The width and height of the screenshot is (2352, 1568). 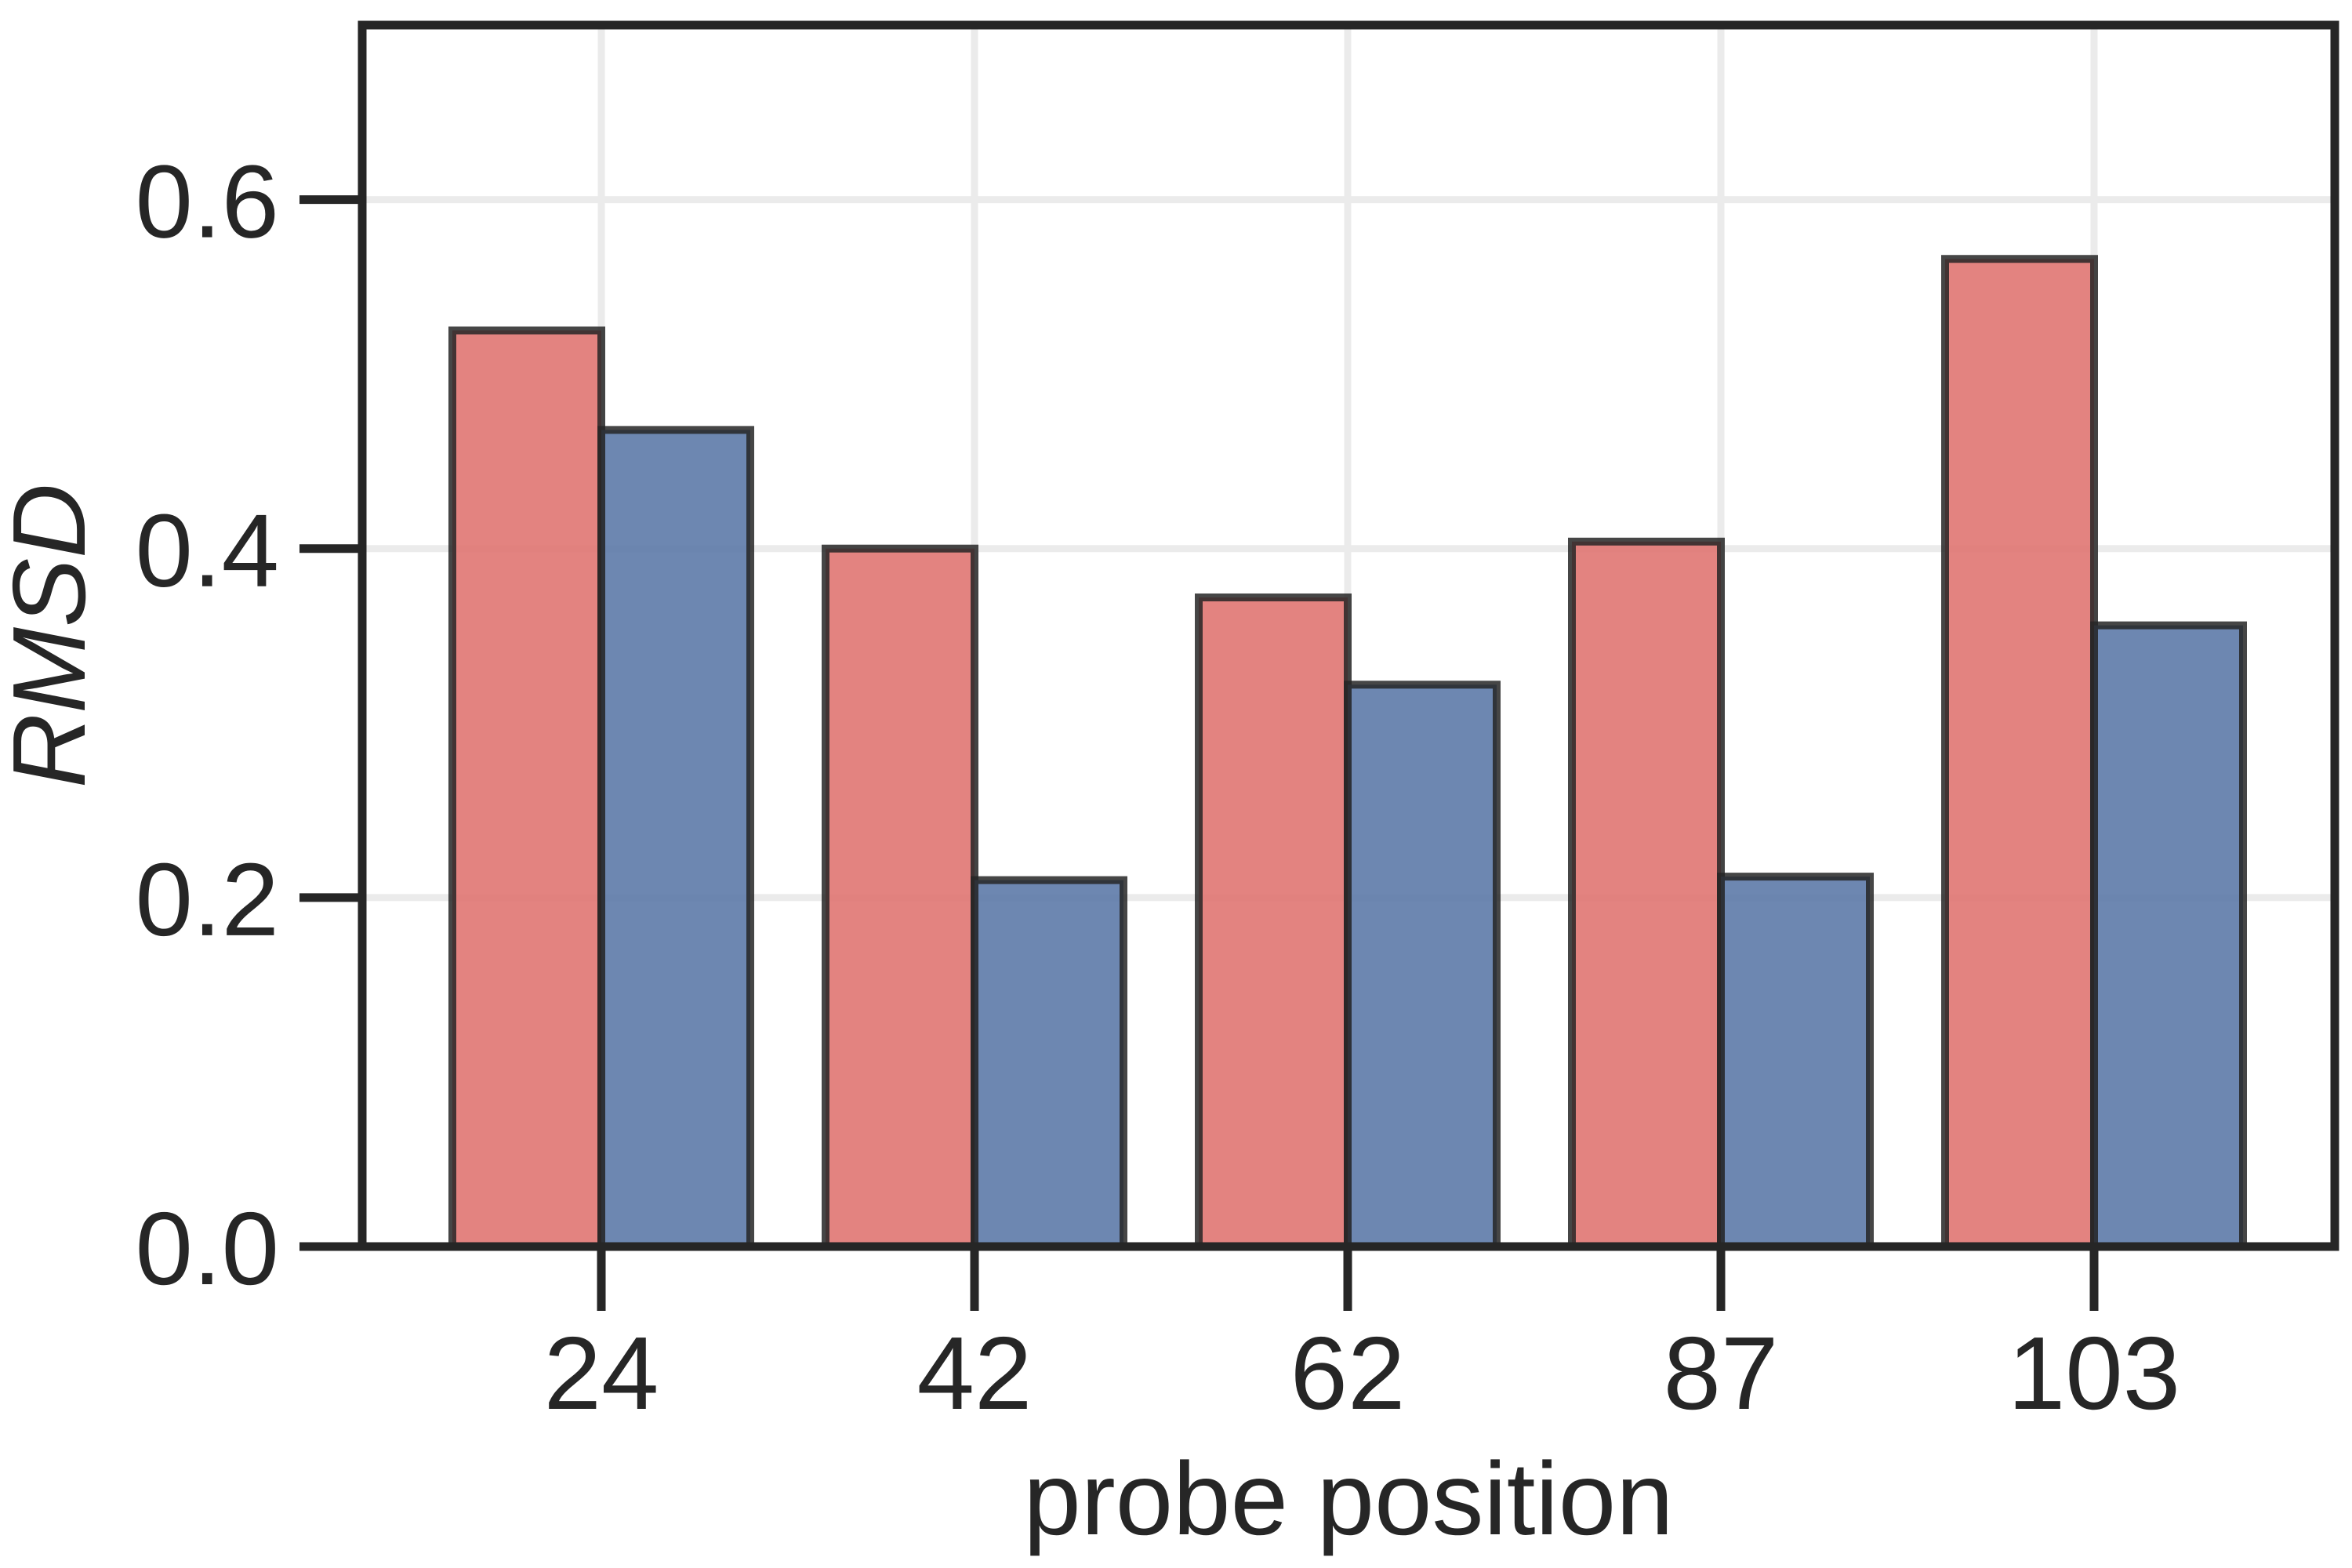 What do you see at coordinates (601, 1373) in the screenshot?
I see `x-tick-label: 24` at bounding box center [601, 1373].